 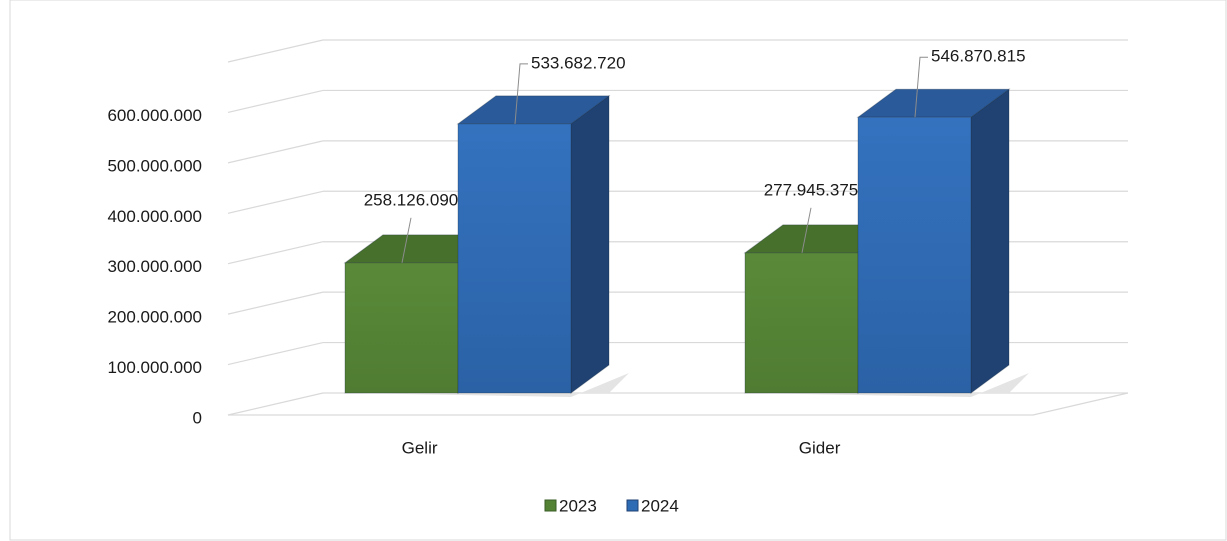 I want to click on data-label: 546.870.815, so click(x=978, y=56).